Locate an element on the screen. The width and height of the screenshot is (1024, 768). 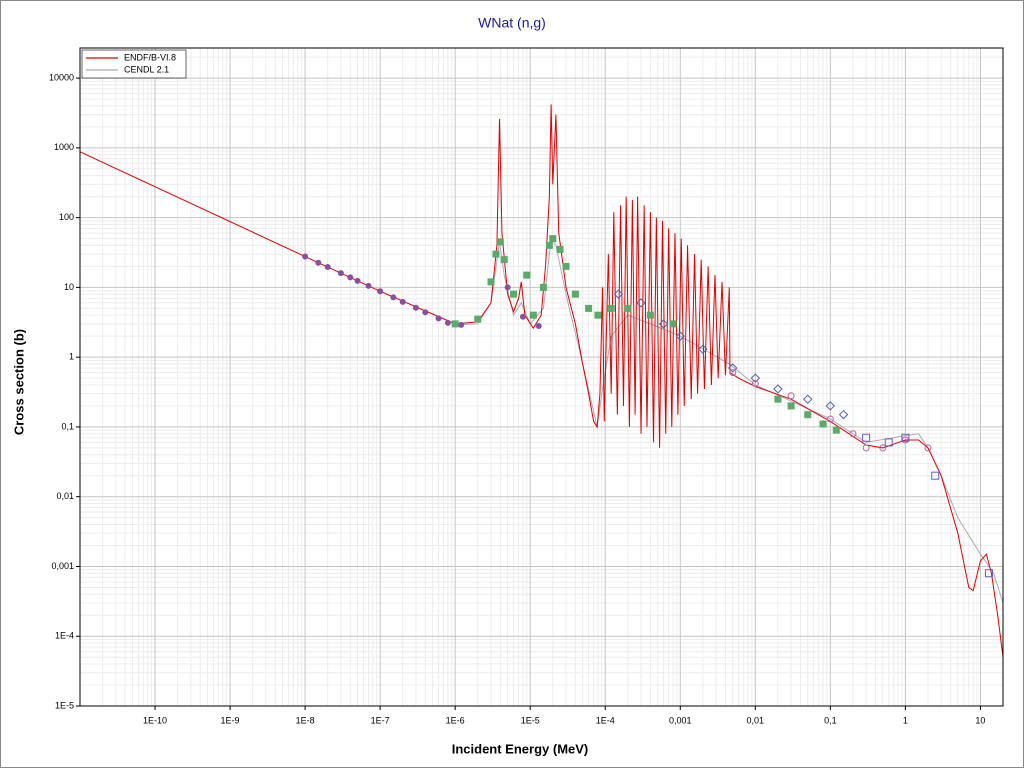
legend-label: ENDF/B-VI.8 is located at coordinates (150, 57).